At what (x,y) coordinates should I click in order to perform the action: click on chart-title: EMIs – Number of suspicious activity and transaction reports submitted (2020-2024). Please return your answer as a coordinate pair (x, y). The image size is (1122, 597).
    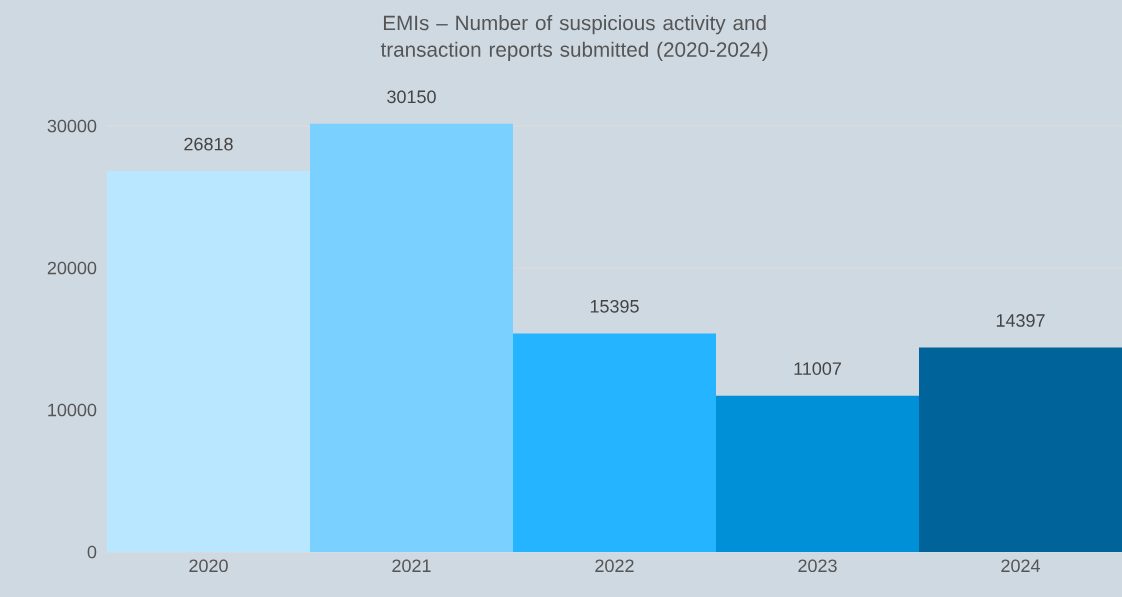
    Looking at the image, I should click on (574, 38).